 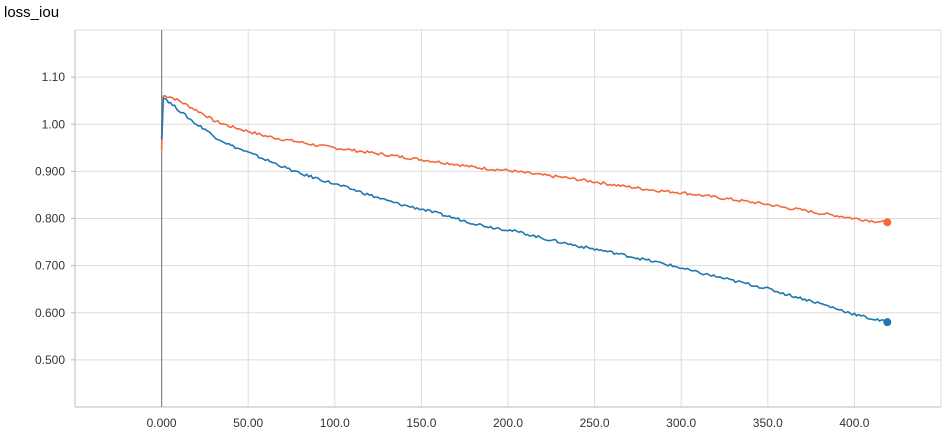 I want to click on x-tick-label: 150.0, so click(x=421, y=423).